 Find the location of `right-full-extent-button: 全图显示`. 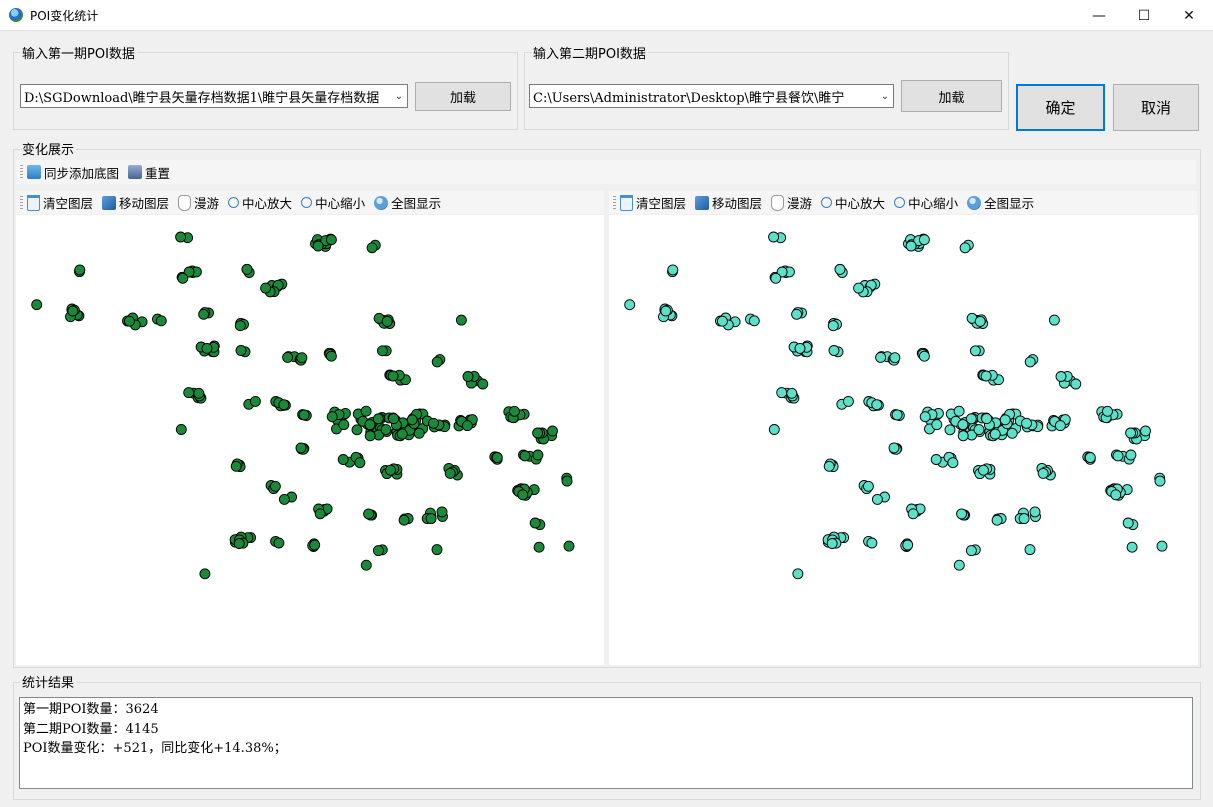

right-full-extent-button: 全图显示 is located at coordinates (1000, 202).